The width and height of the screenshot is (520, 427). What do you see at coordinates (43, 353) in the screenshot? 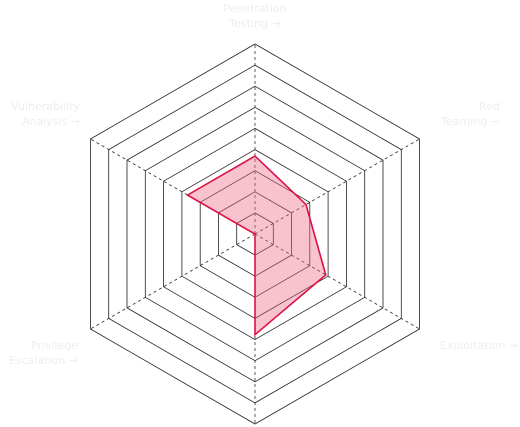
I see `axis-label-4: Privilege Escalation →` at bounding box center [43, 353].